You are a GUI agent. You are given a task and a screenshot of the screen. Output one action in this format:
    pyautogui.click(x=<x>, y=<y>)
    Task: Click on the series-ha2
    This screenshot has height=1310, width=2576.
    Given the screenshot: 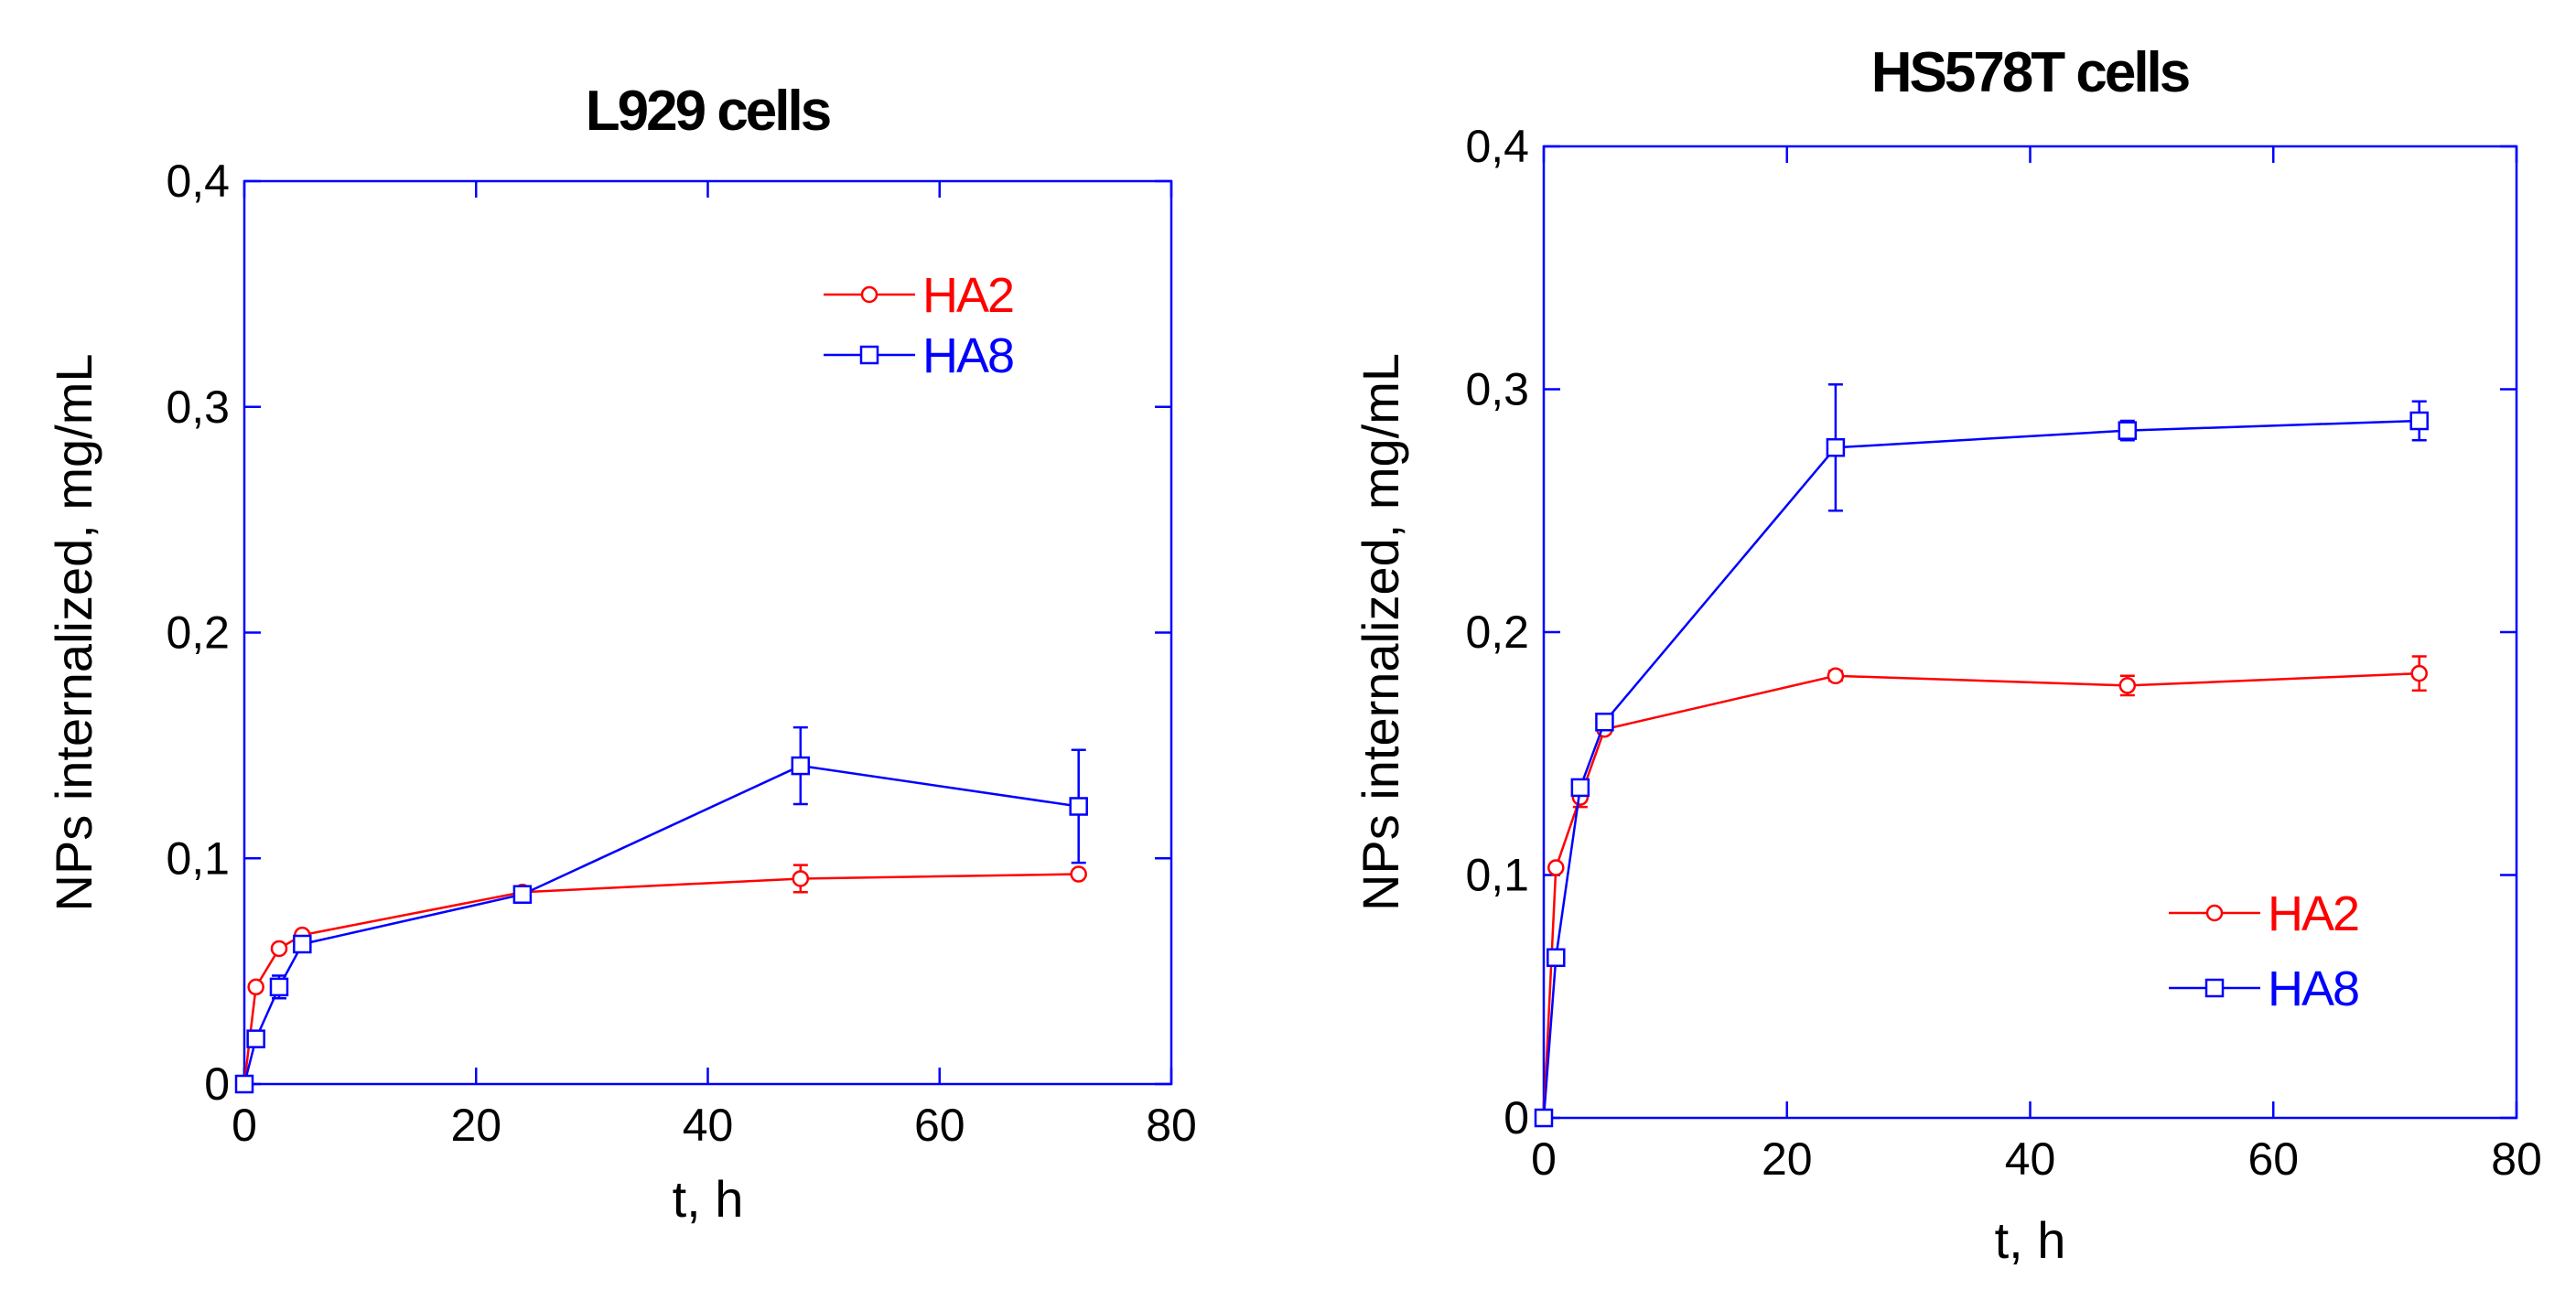 What is the action you would take?
    pyautogui.click(x=661, y=978)
    